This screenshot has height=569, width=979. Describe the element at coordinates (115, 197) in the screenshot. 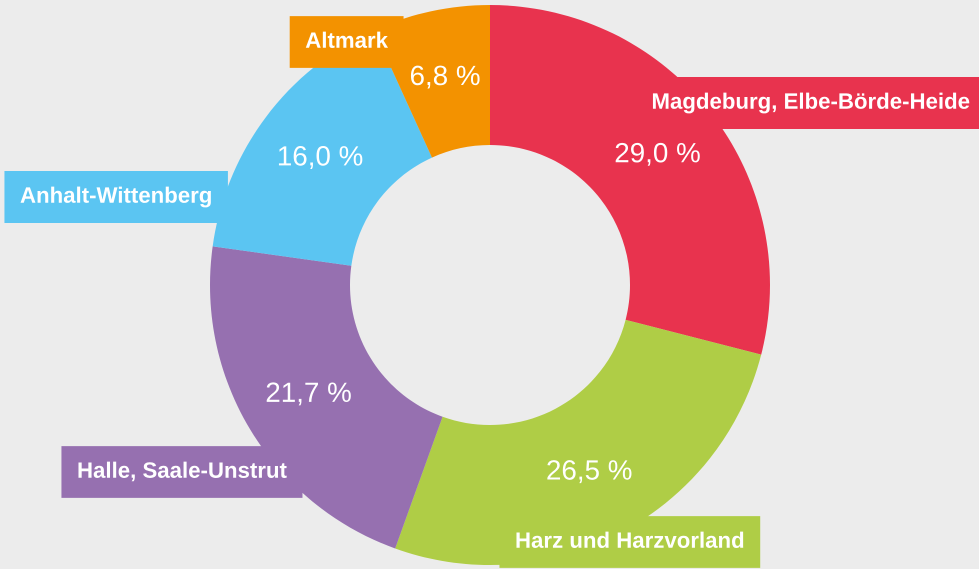

I see `slice-label: Anhalt-Wittenberg` at that location.